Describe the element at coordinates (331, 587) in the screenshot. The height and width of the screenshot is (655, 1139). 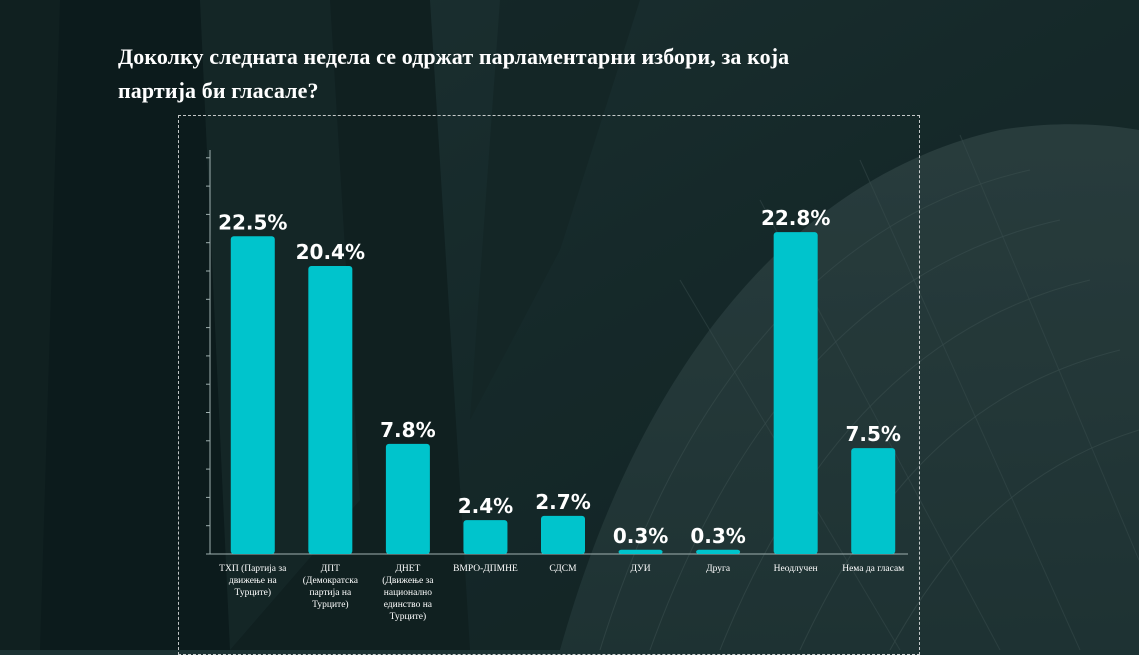
I see `category-label: ДПТ (Демократска партија на Турците)` at that location.